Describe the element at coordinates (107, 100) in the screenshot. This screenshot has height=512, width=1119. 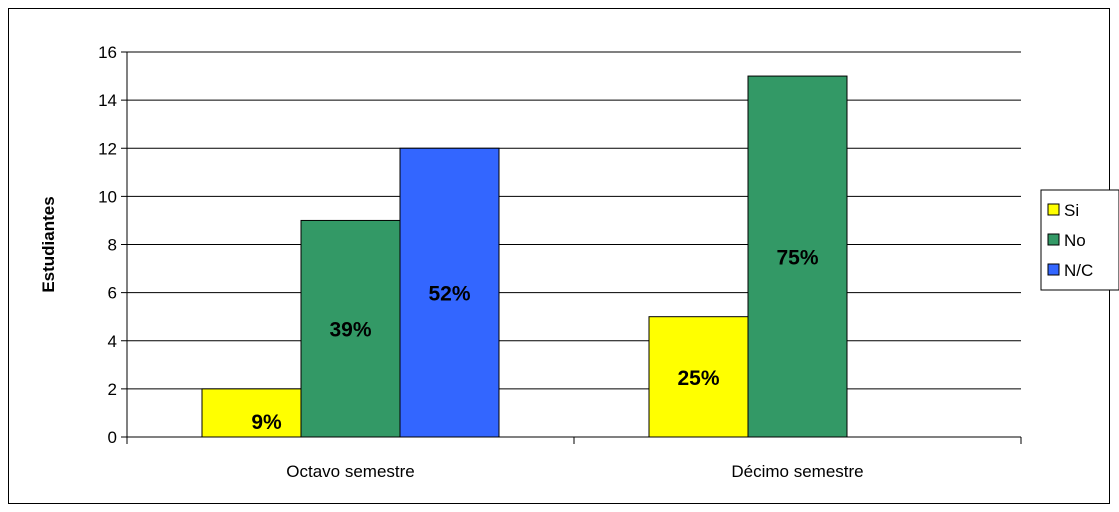
I see `y-tick-label: 14` at that location.